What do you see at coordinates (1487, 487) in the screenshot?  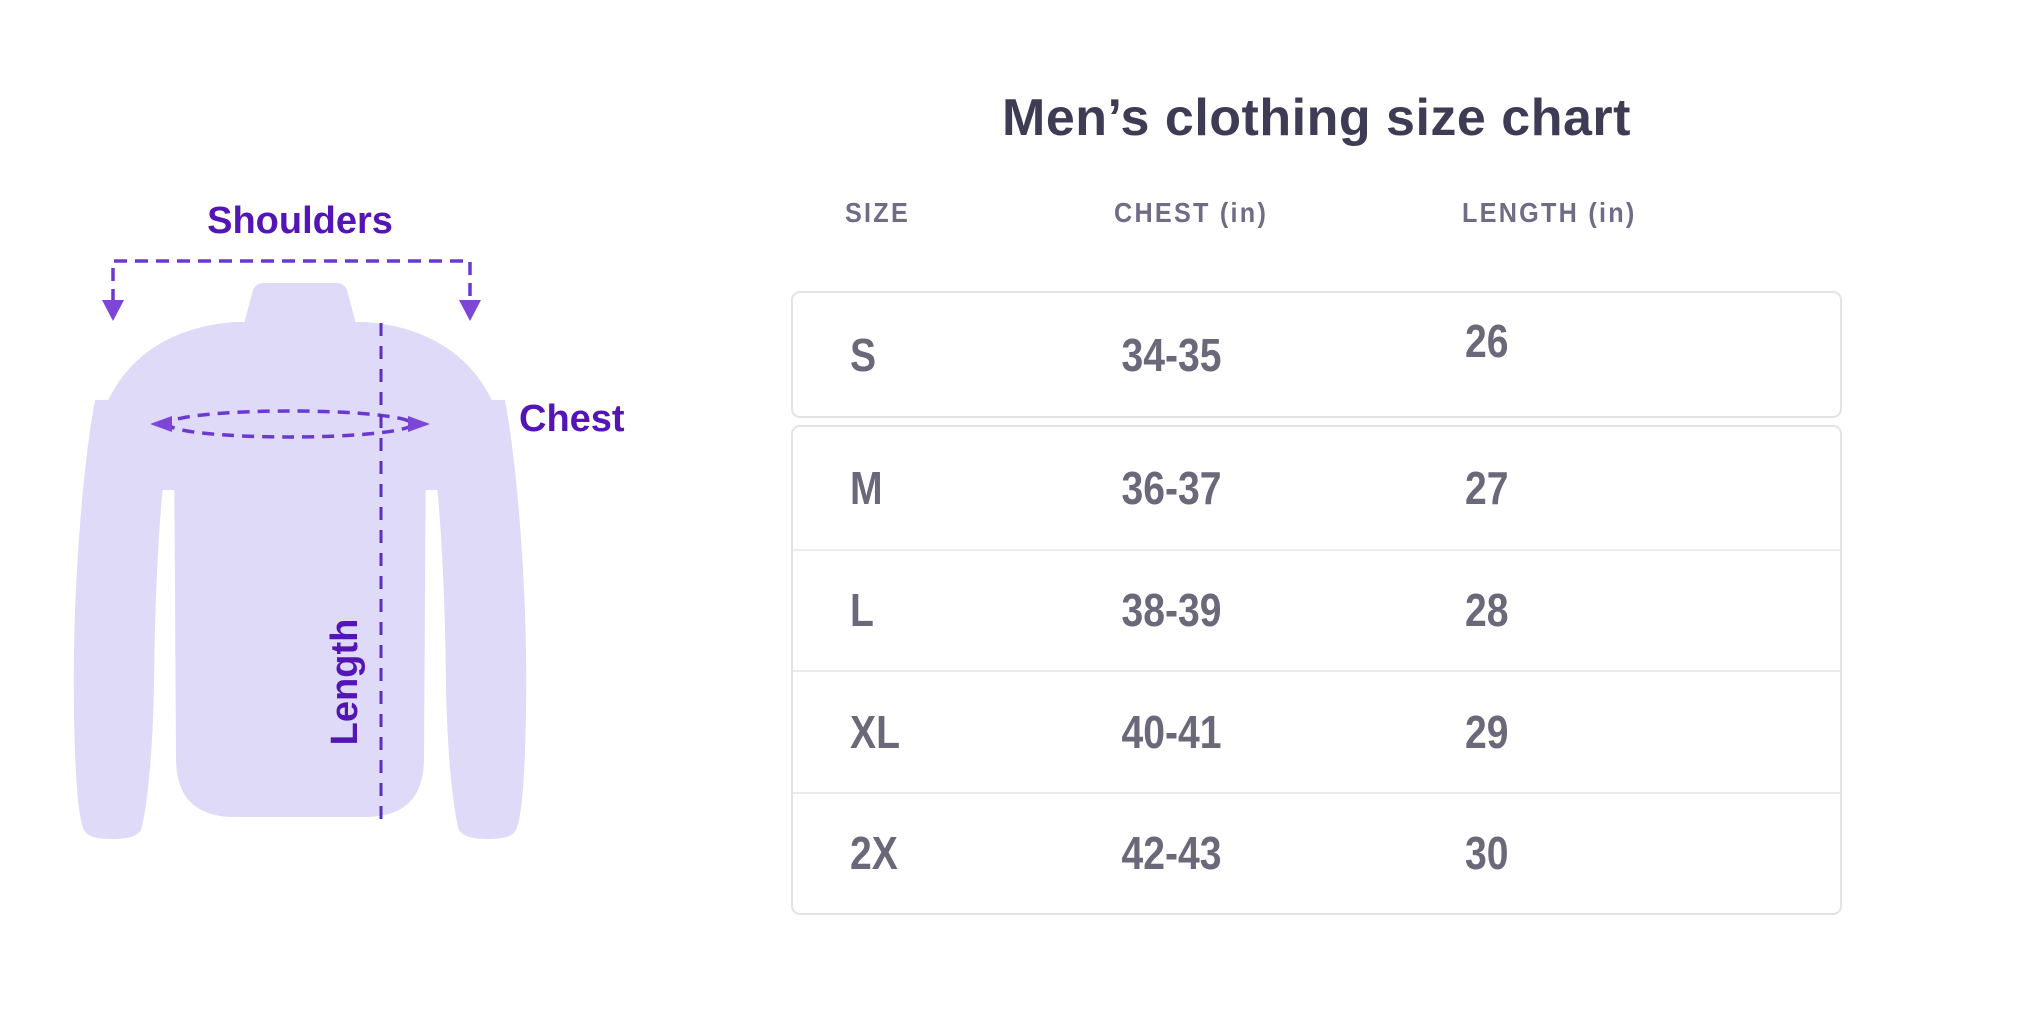 I see `length-cell: 27` at bounding box center [1487, 487].